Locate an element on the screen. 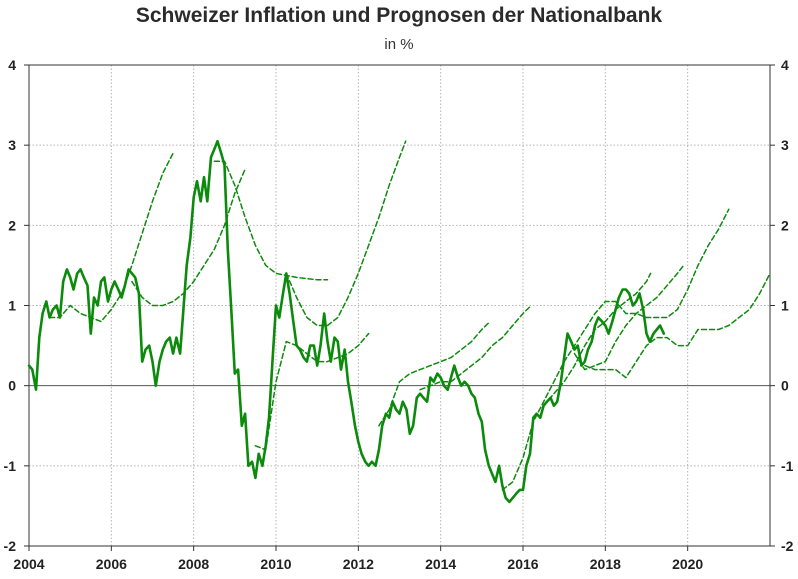 The width and height of the screenshot is (798, 579). x-tick-label: 2020 is located at coordinates (687, 564).